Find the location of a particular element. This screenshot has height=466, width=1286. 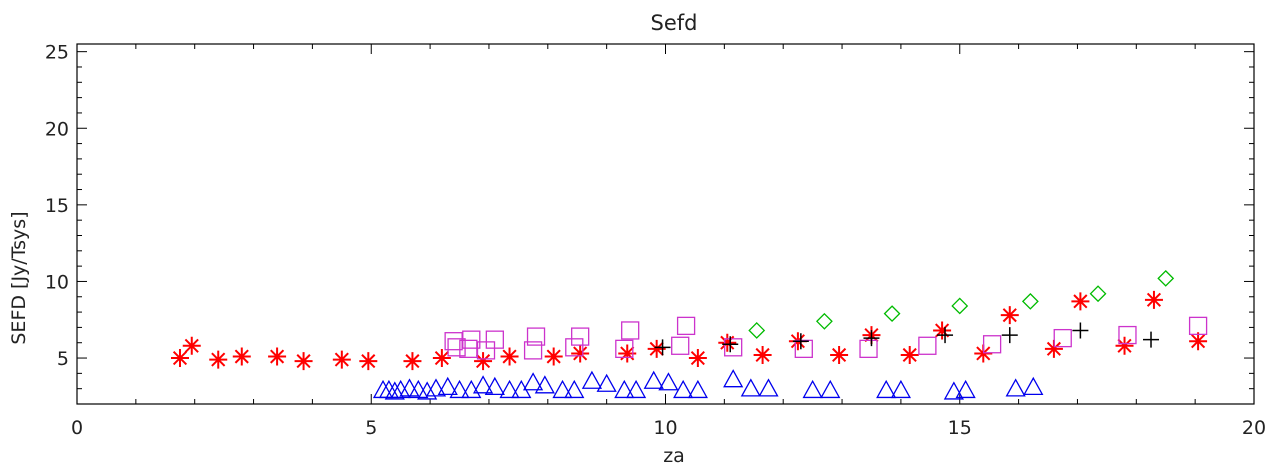

x-tick-label: 20 is located at coordinates (1254, 428).